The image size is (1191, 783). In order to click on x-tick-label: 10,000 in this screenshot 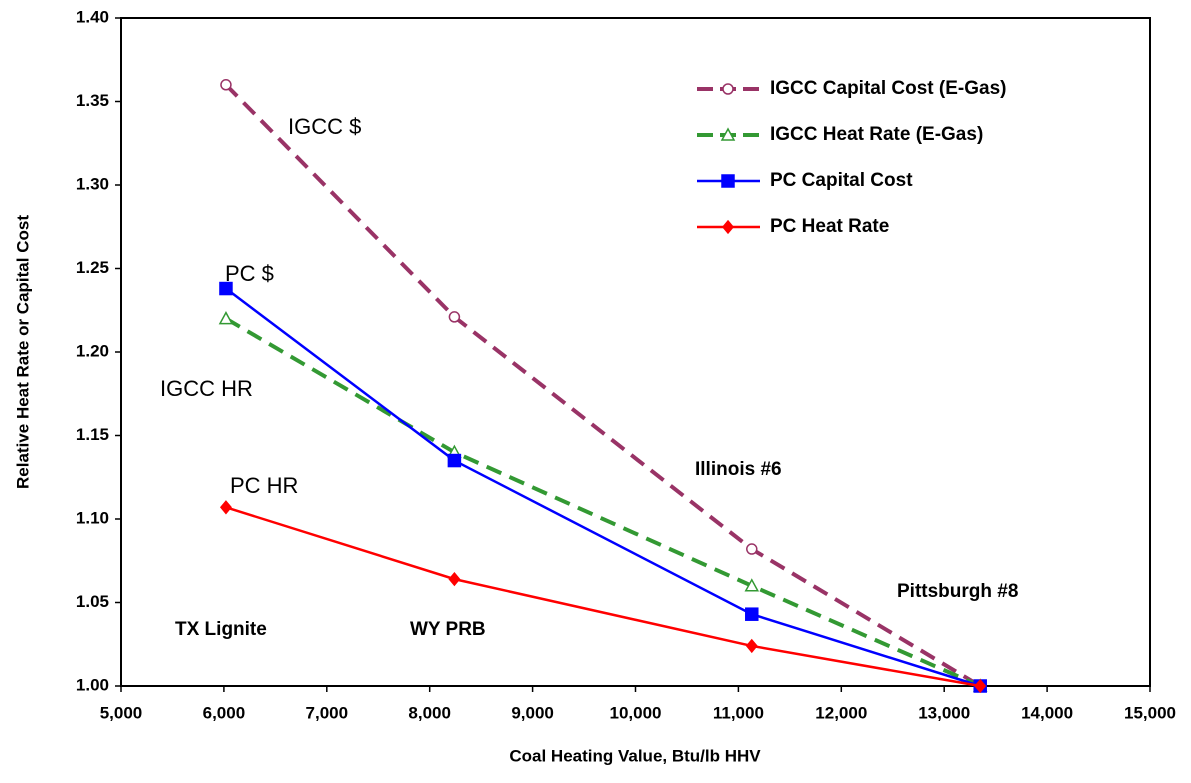, I will do `click(636, 712)`.